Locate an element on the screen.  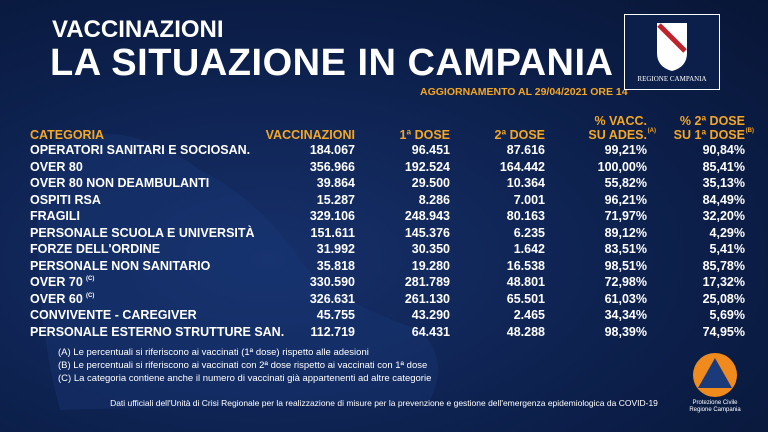
value: 281.789 is located at coordinates (427, 282).